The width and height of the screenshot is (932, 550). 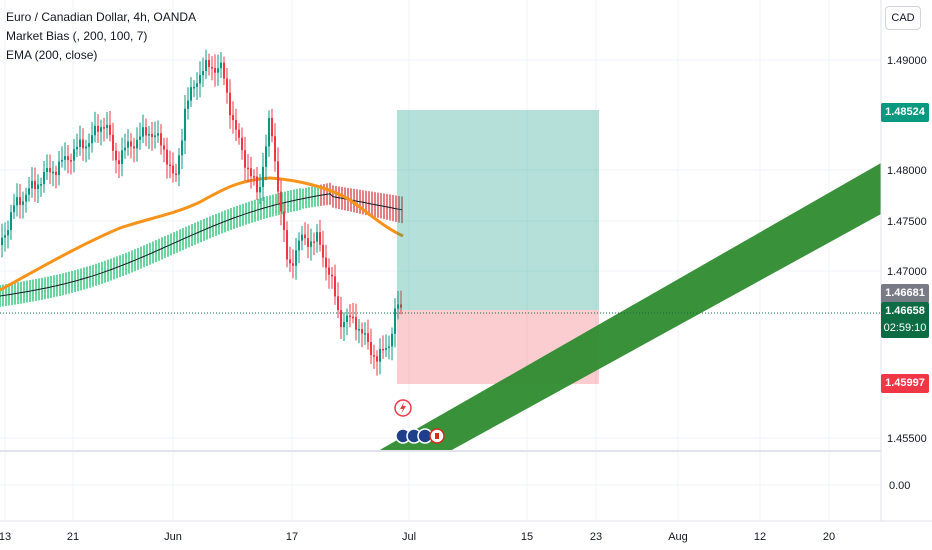 I want to click on time-tick: 12, so click(x=760, y=537).